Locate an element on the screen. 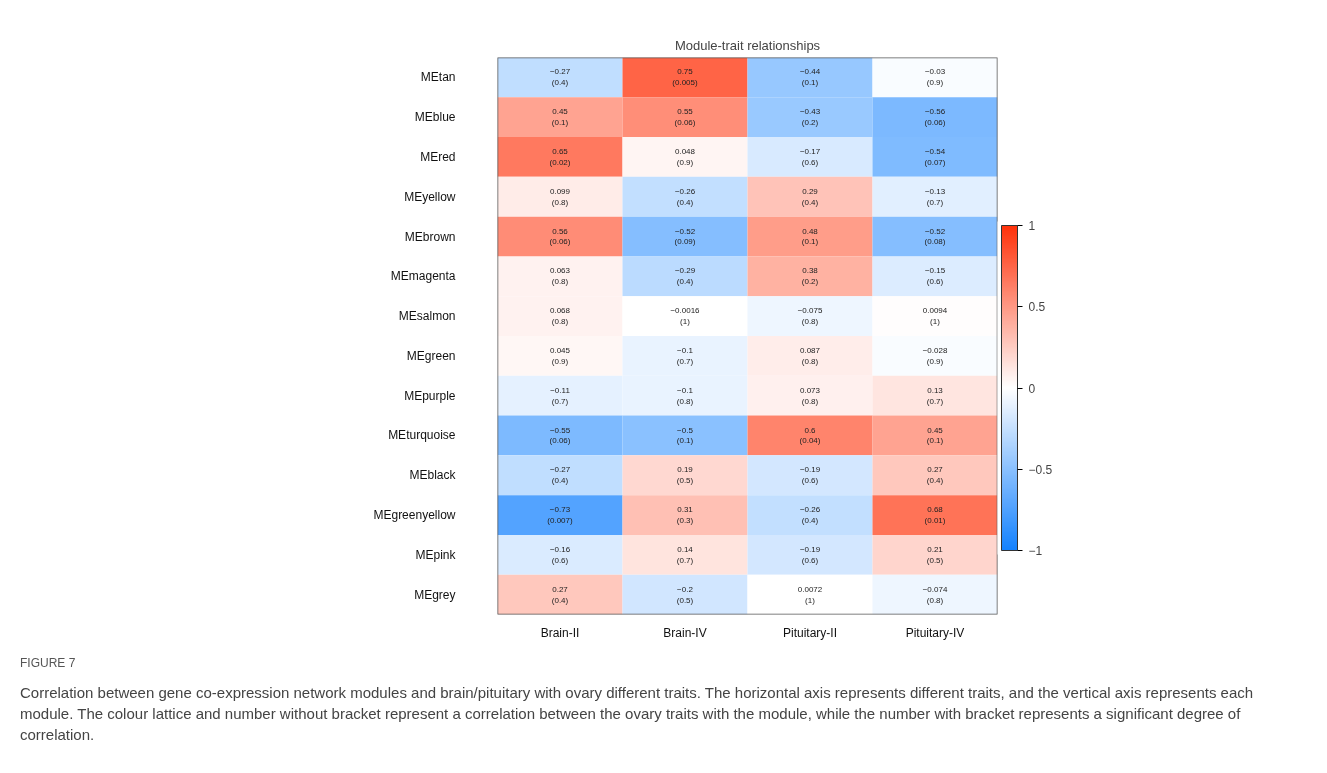  data-label: 0.29 (0.4) is located at coordinates (810, 196).